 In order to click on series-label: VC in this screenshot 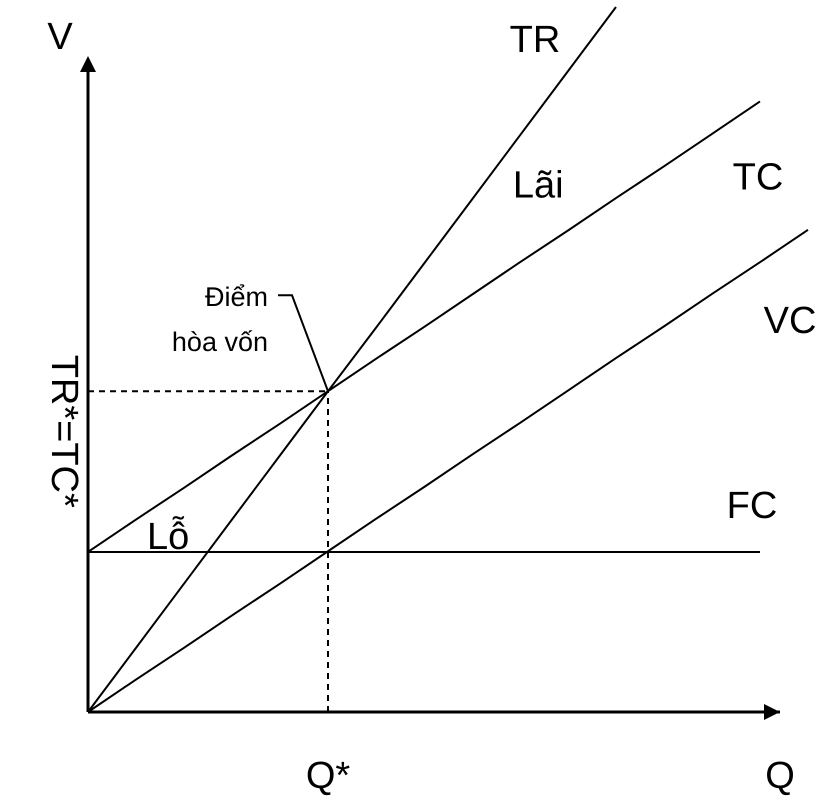, I will do `click(790, 321)`.